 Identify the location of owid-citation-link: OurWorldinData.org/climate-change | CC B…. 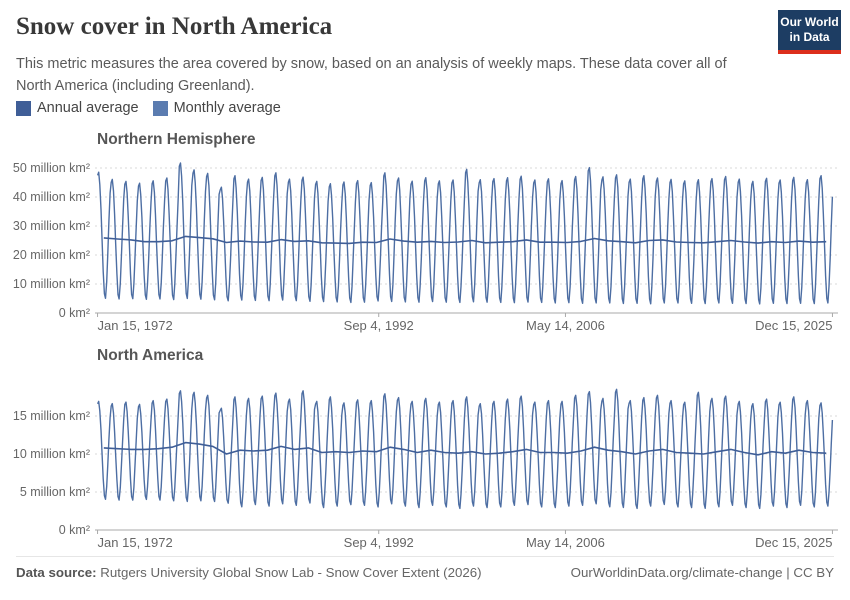
(702, 572).